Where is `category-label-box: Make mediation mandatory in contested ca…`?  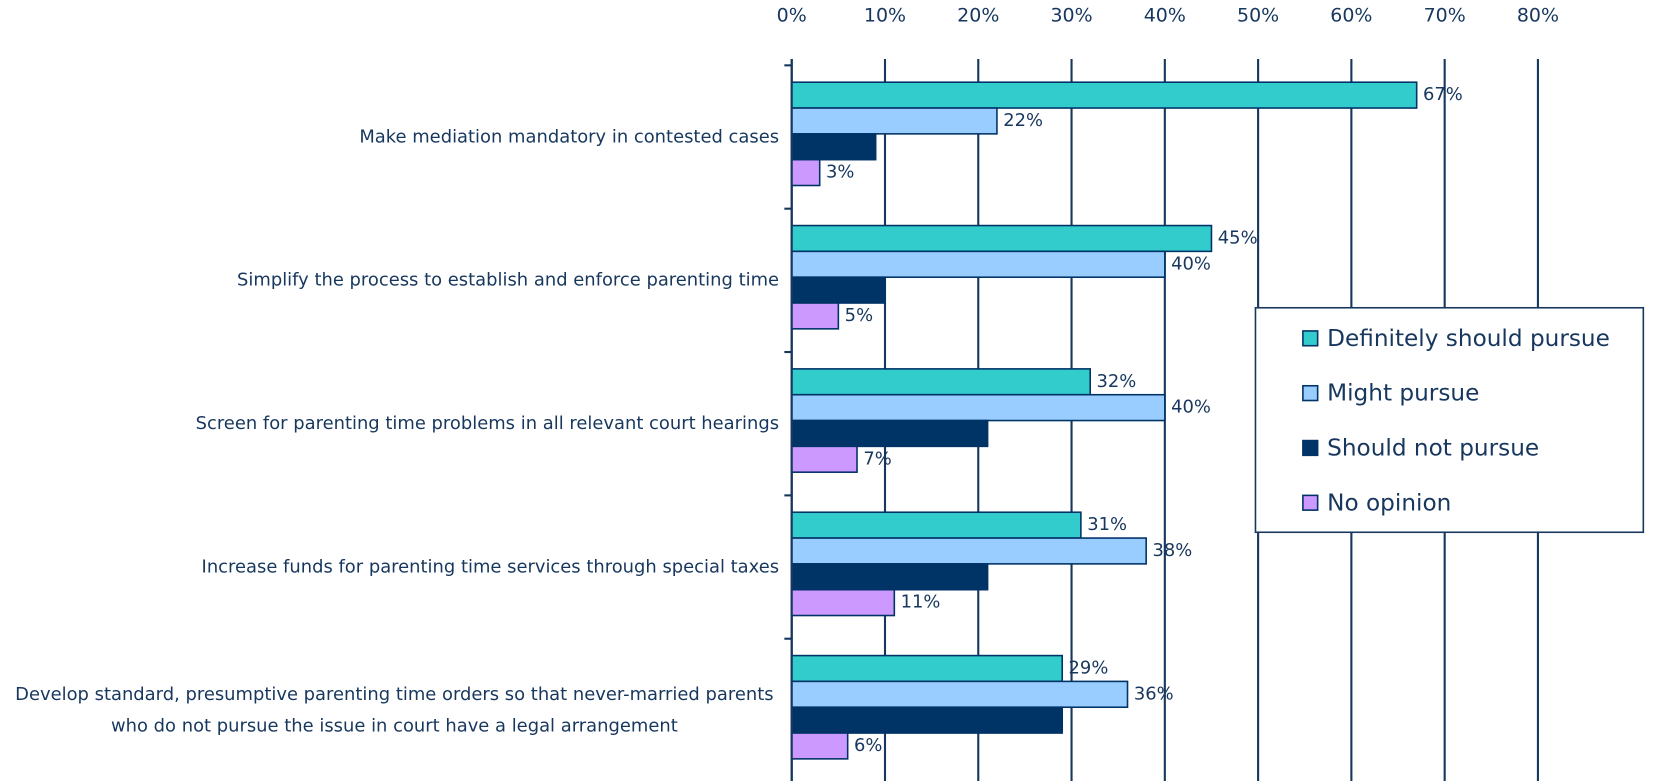
category-label-box: Make mediation mandatory in contested ca… is located at coordinates (389, 136).